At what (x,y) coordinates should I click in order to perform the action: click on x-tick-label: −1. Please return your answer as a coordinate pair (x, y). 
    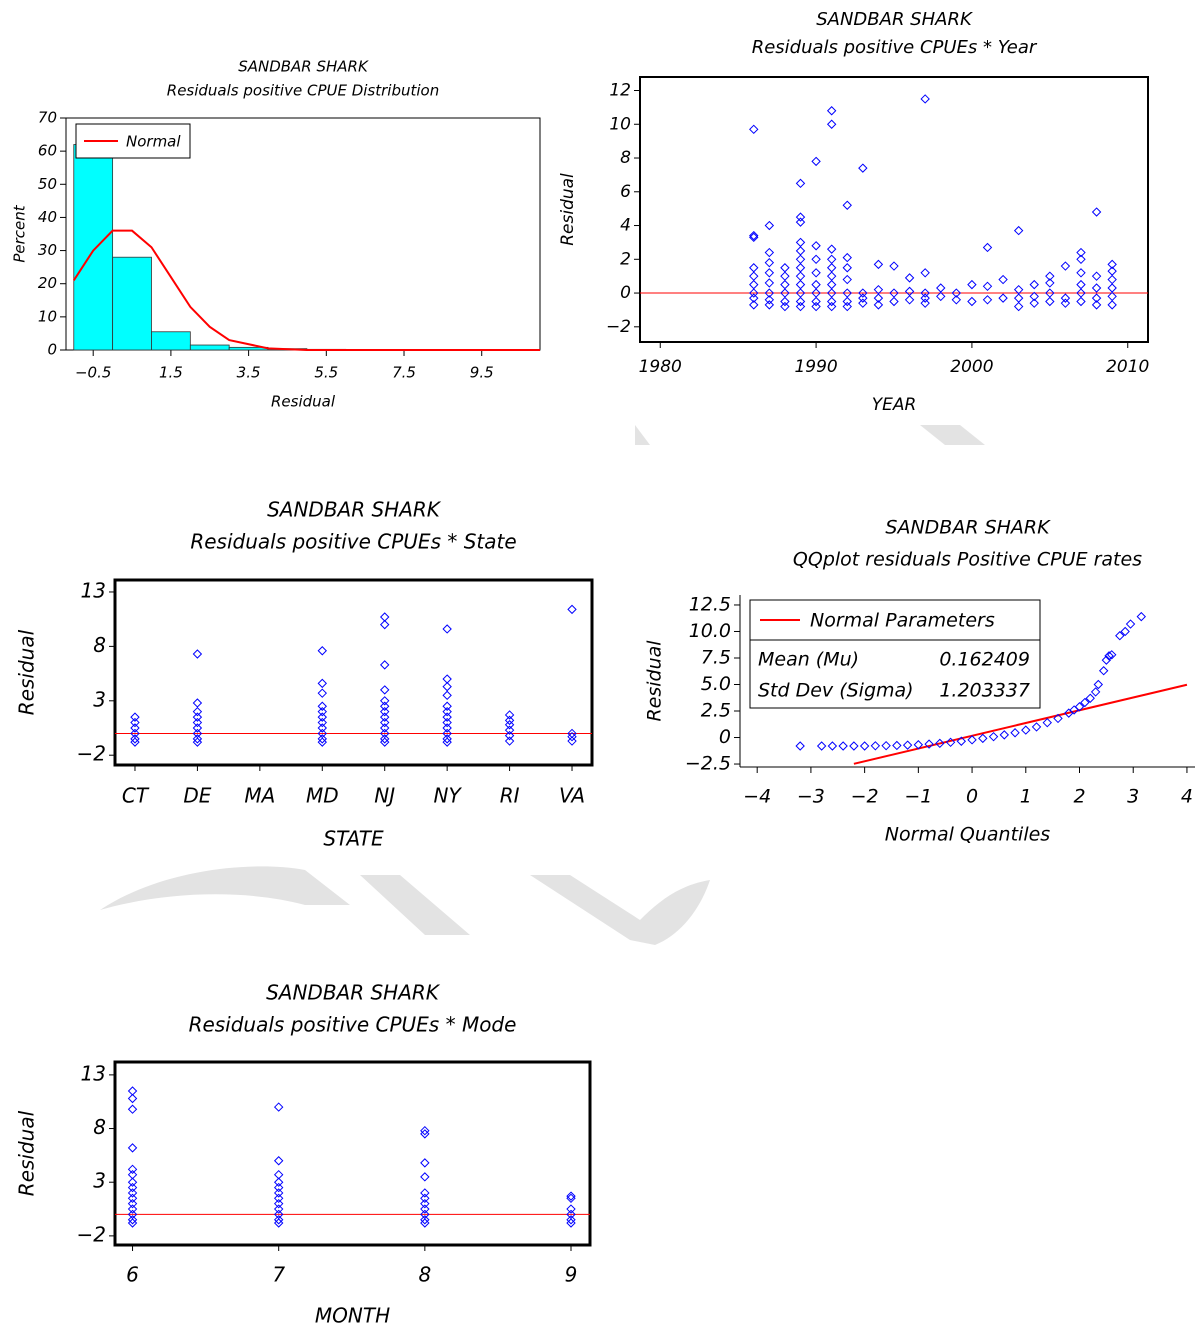
    Looking at the image, I should click on (918, 797).